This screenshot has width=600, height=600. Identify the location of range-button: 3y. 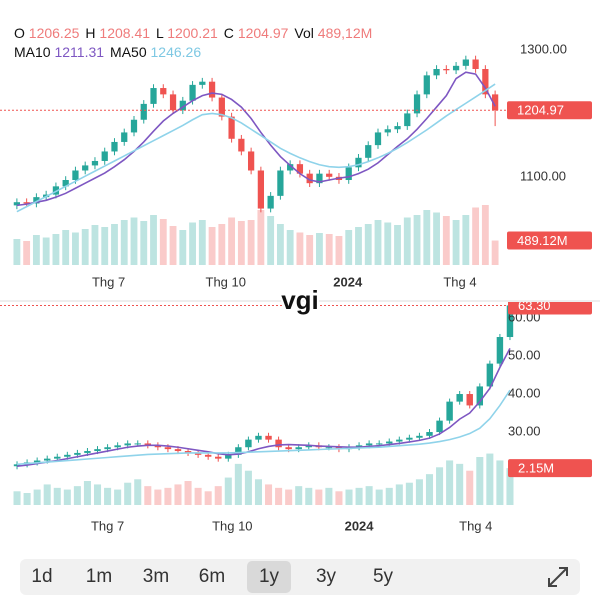
(326, 576).